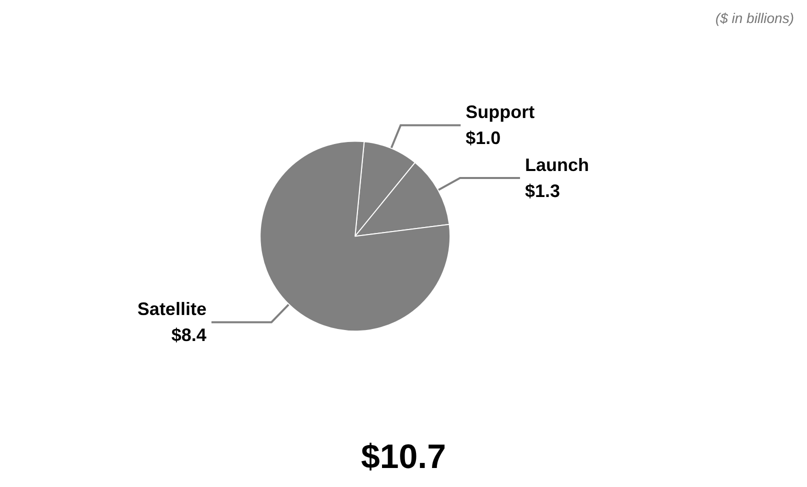 The height and width of the screenshot is (487, 807). Describe the element at coordinates (542, 191) in the screenshot. I see `data-label: $1.3` at that location.